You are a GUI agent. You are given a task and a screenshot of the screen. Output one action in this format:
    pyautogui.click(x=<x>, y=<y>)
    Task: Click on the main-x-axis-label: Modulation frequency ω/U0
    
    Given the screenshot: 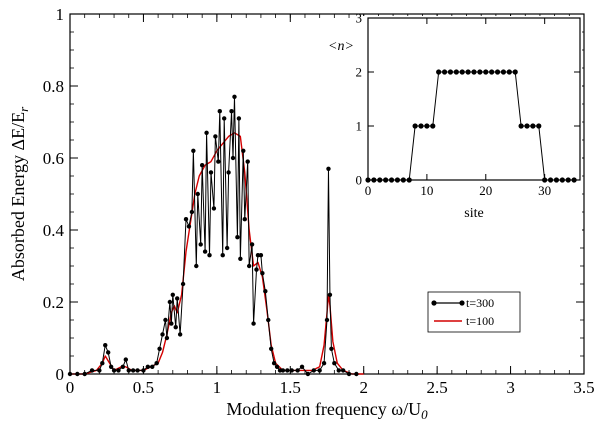 What is the action you would take?
    pyautogui.click(x=327, y=410)
    